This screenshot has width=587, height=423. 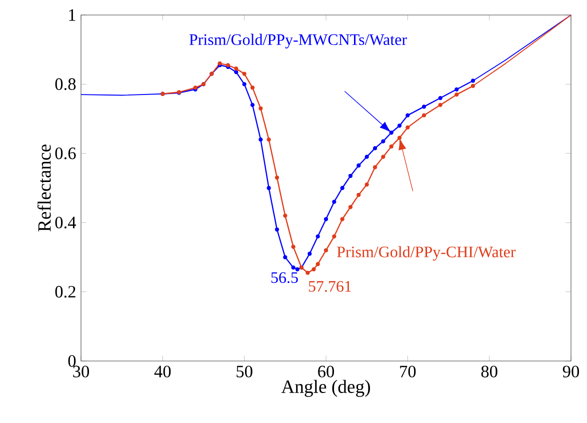 I want to click on annotation: 56.5, so click(x=284, y=278).